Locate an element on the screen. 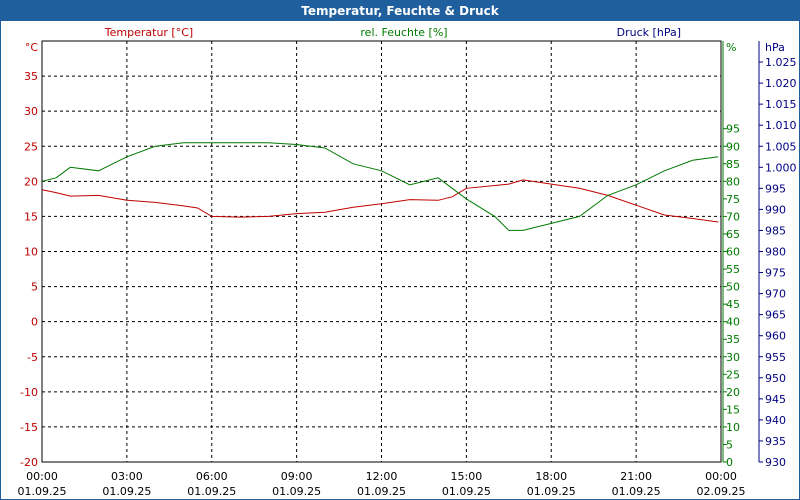 This screenshot has width=800, height=500. pressure-tick-label: 930 is located at coordinates (775, 462).